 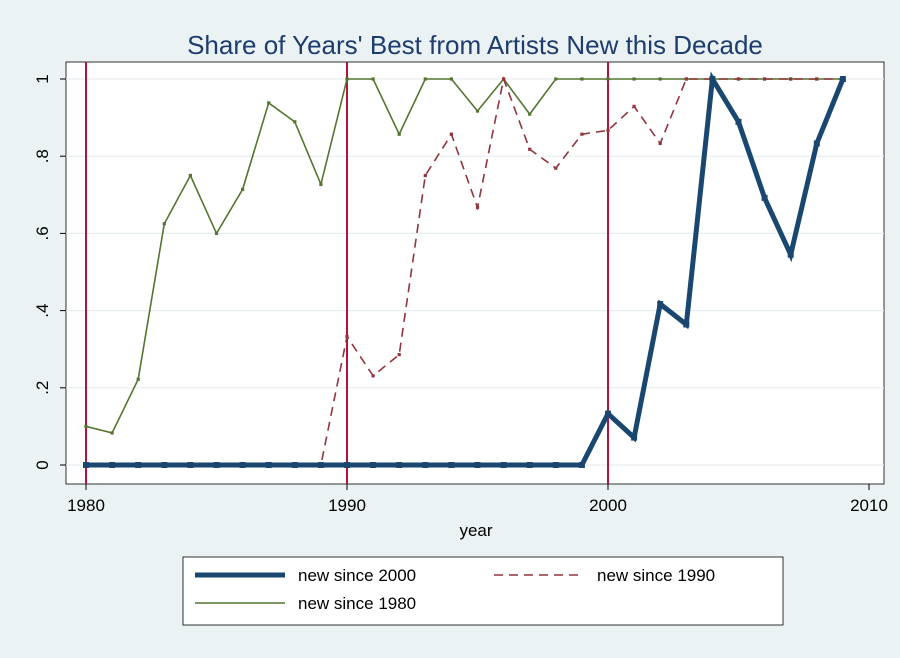 I want to click on y-tick-label: .4, so click(x=42, y=311).